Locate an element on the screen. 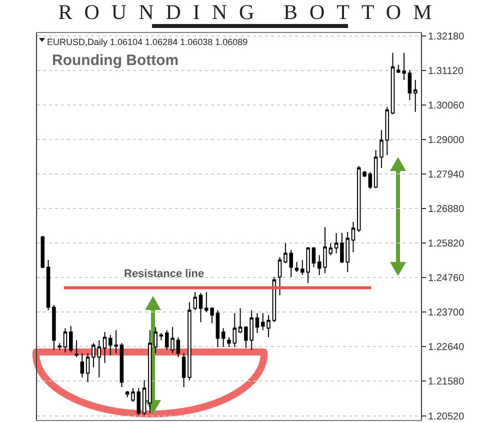 The image size is (502, 423). y-tick-label: 1.24760 is located at coordinates (446, 278).